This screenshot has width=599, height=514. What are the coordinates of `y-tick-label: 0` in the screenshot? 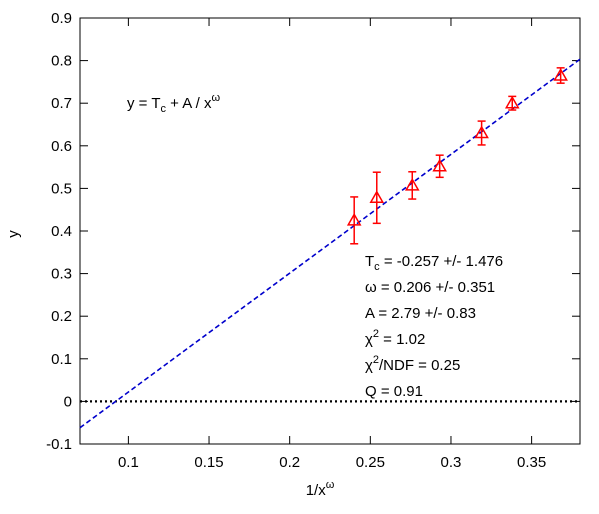 It's located at (68, 401).